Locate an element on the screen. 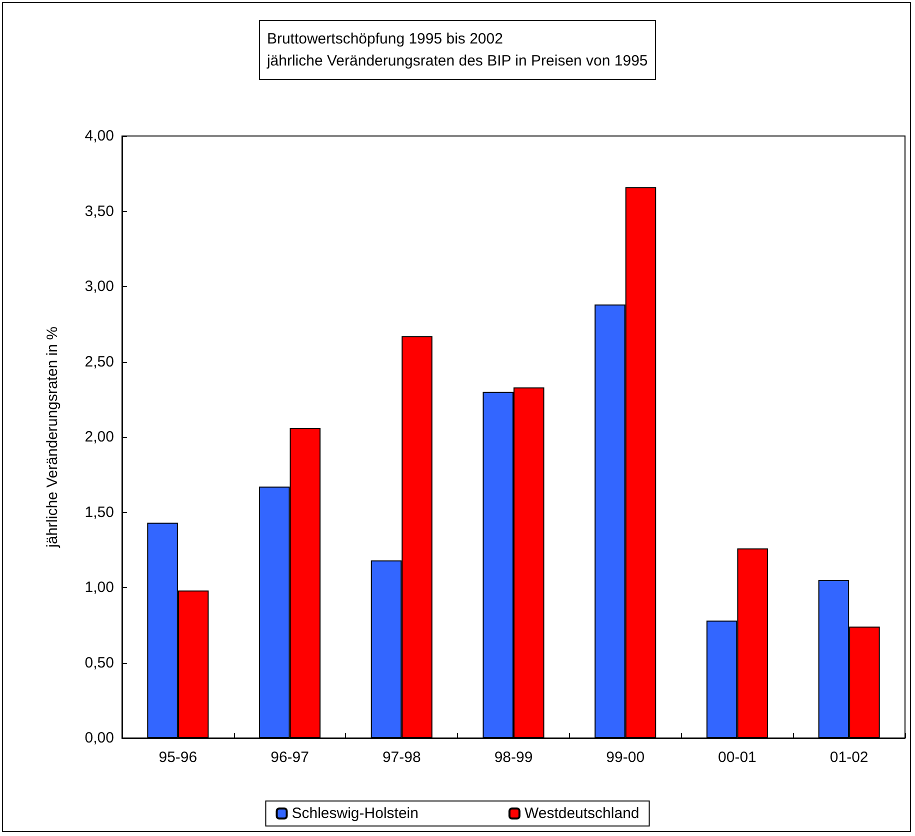  y-tick-label: 0,00 is located at coordinates (99, 738).